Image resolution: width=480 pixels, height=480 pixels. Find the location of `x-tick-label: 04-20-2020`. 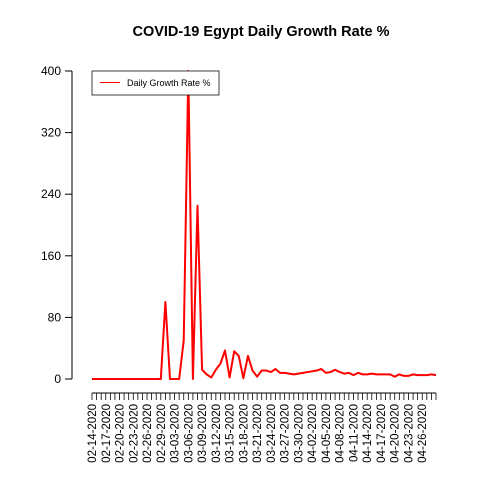

x-tick-label: 04-20-2020 is located at coordinates (396, 433).